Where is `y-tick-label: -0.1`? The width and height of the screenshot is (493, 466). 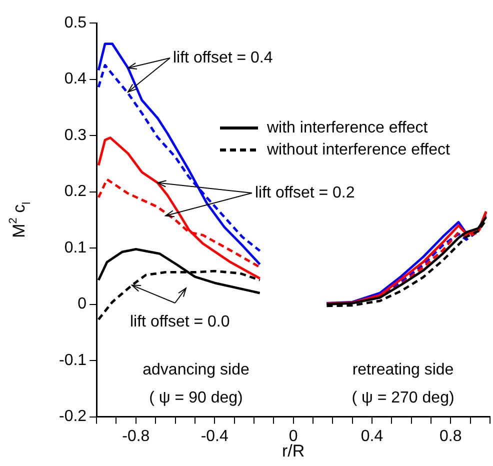 y-tick-label: -0.1 is located at coordinates (72, 360).